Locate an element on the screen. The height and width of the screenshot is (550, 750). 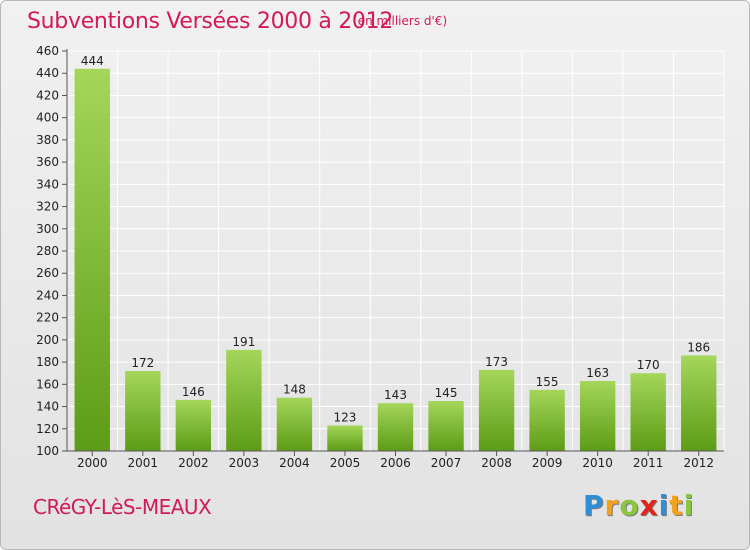
x-tick-label: 2002 is located at coordinates (193, 463).